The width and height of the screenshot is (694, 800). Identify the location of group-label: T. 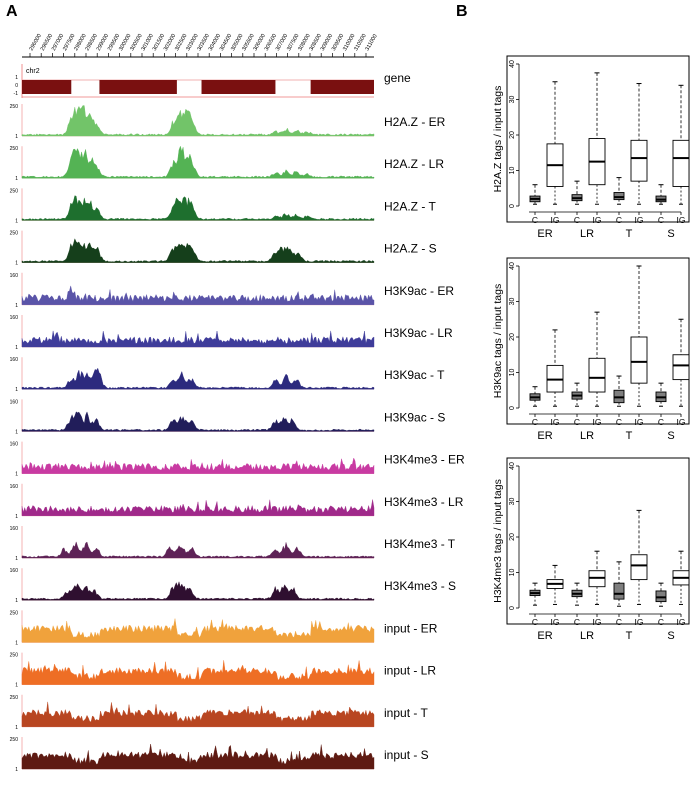
(629, 636).